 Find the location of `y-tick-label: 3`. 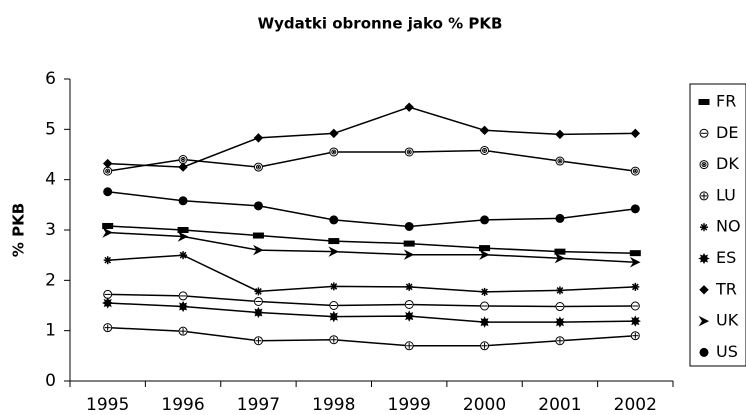

y-tick-label: 3 is located at coordinates (50, 230).